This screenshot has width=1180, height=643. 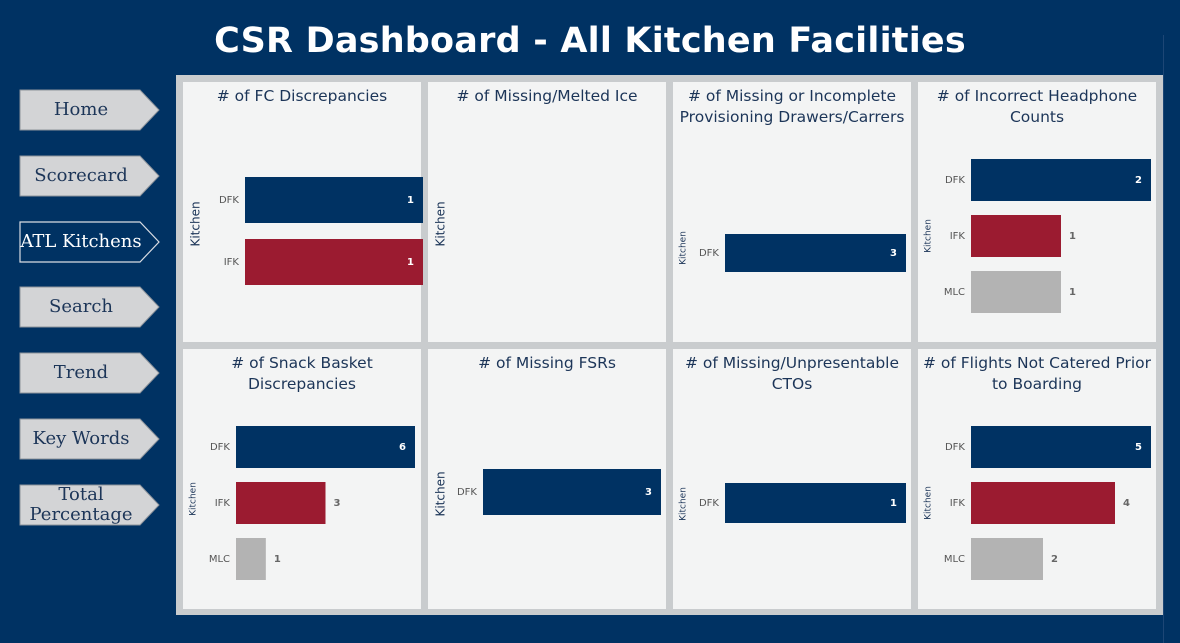 What do you see at coordinates (792, 373) in the screenshot?
I see `chart-title: # of Missing/Unpresentable CTOs` at bounding box center [792, 373].